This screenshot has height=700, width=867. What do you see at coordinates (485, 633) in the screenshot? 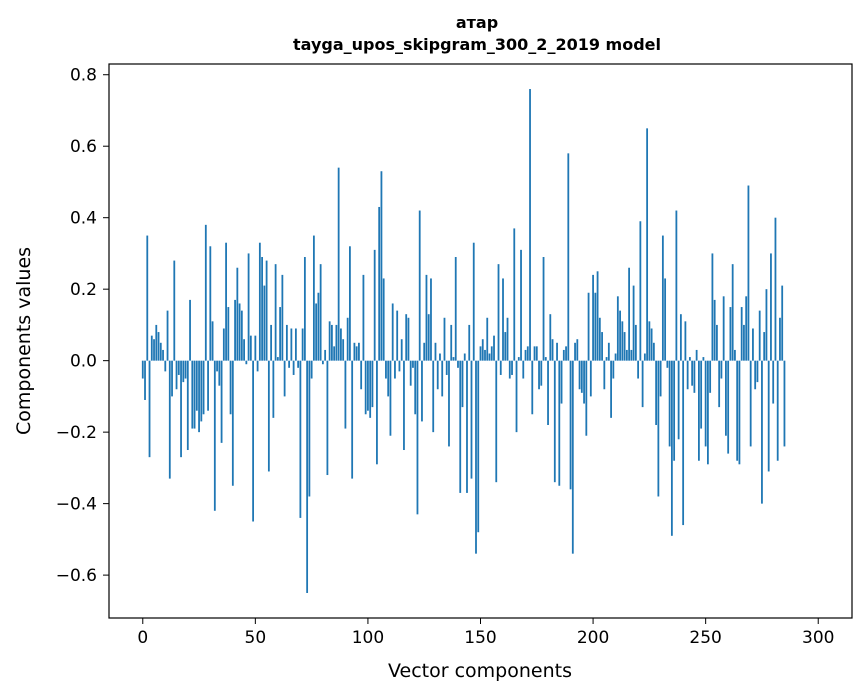
I see `x-axis-ticks: 0 50 100 150 200 250 300` at bounding box center [485, 633].